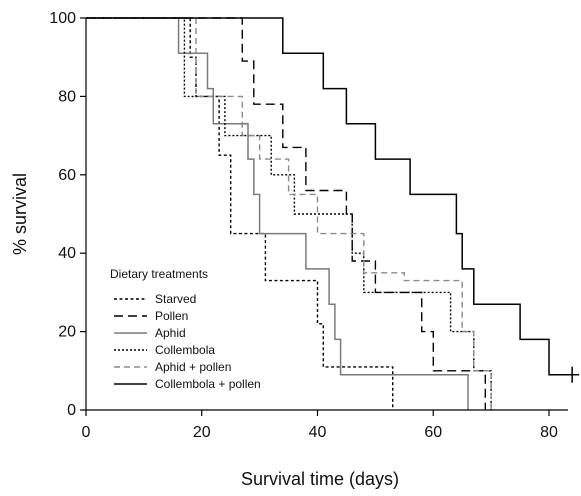 The width and height of the screenshot is (581, 496). Describe the element at coordinates (175, 299) in the screenshot. I see `legend-label: Starved` at that location.